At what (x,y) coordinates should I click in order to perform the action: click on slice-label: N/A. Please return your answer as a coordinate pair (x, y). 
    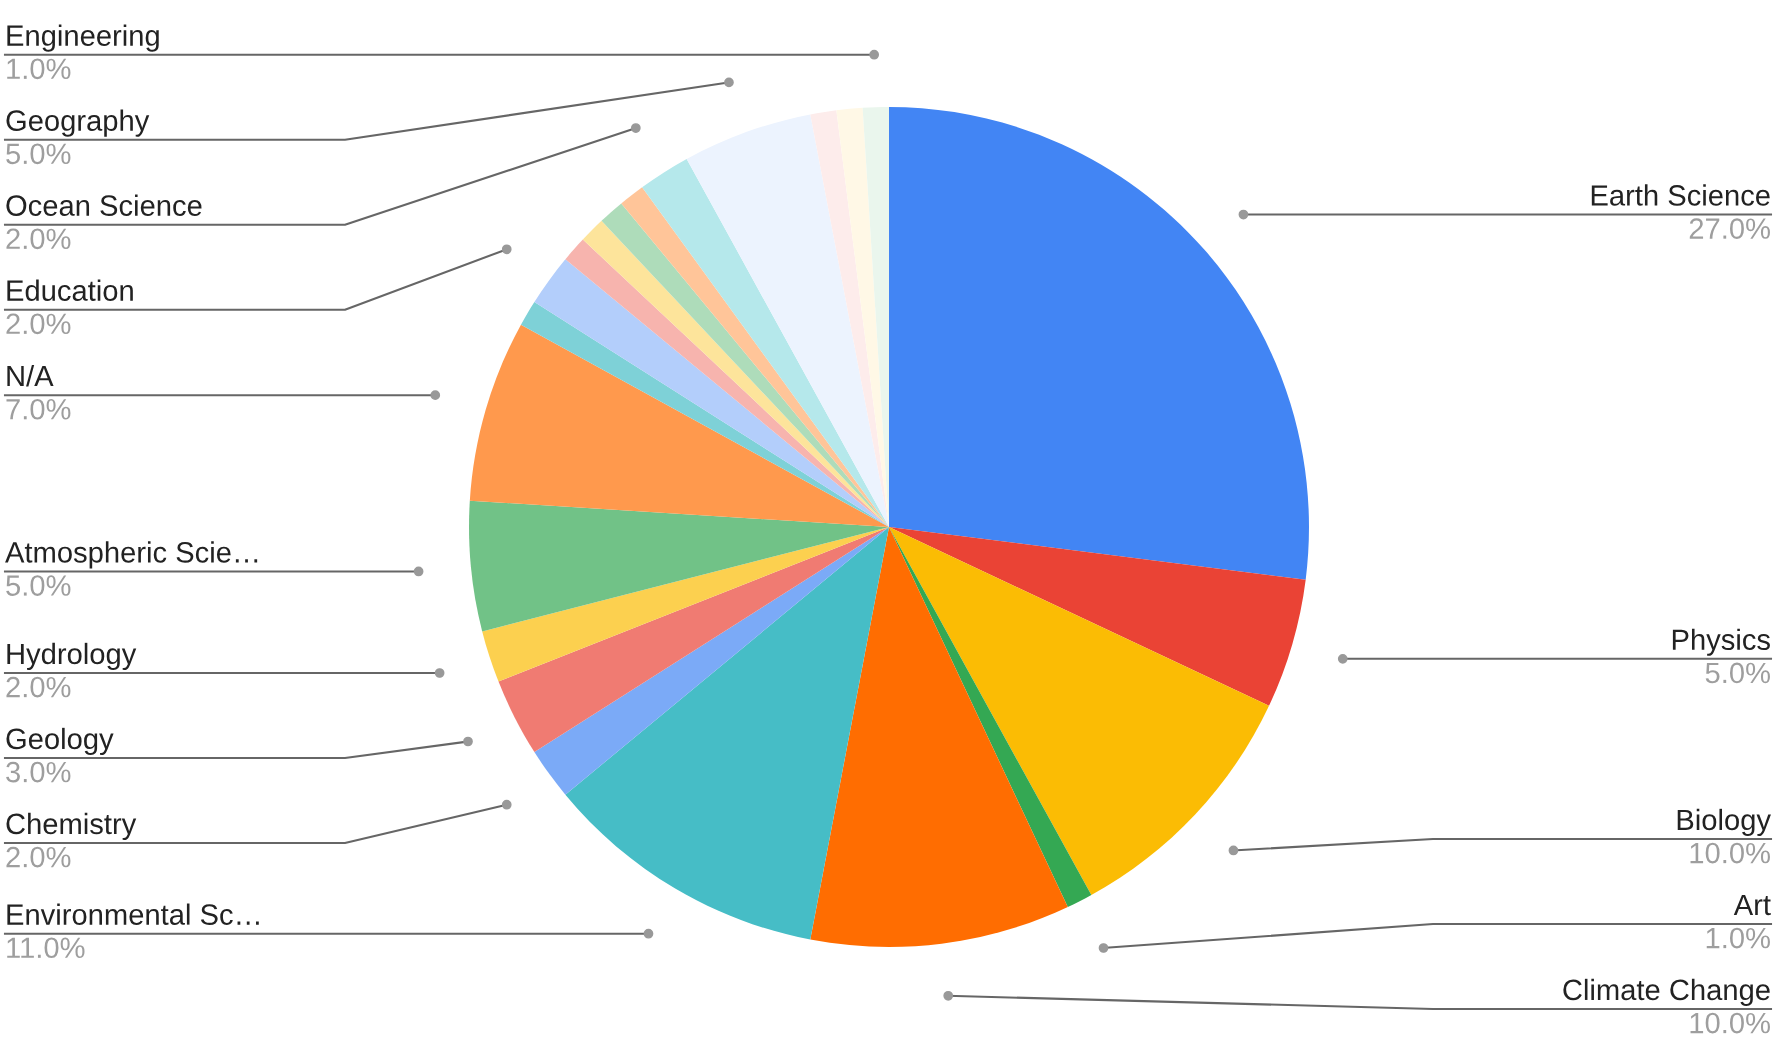
    Looking at the image, I should click on (30, 375).